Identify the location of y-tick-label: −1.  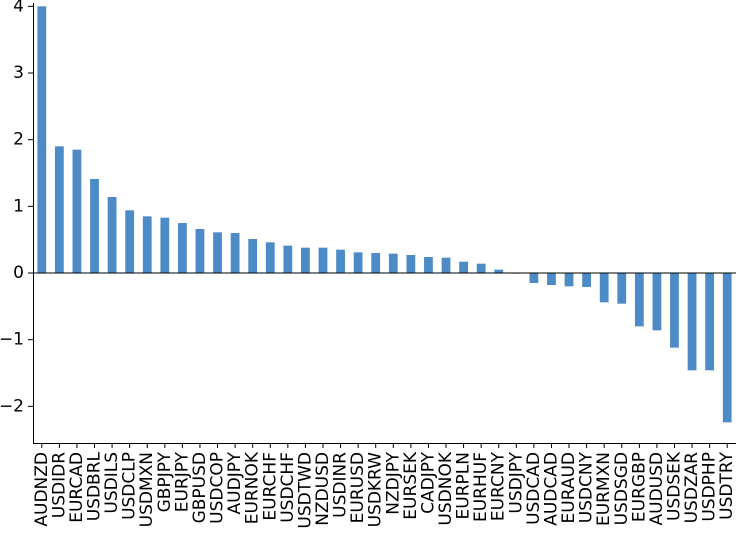
(12, 340).